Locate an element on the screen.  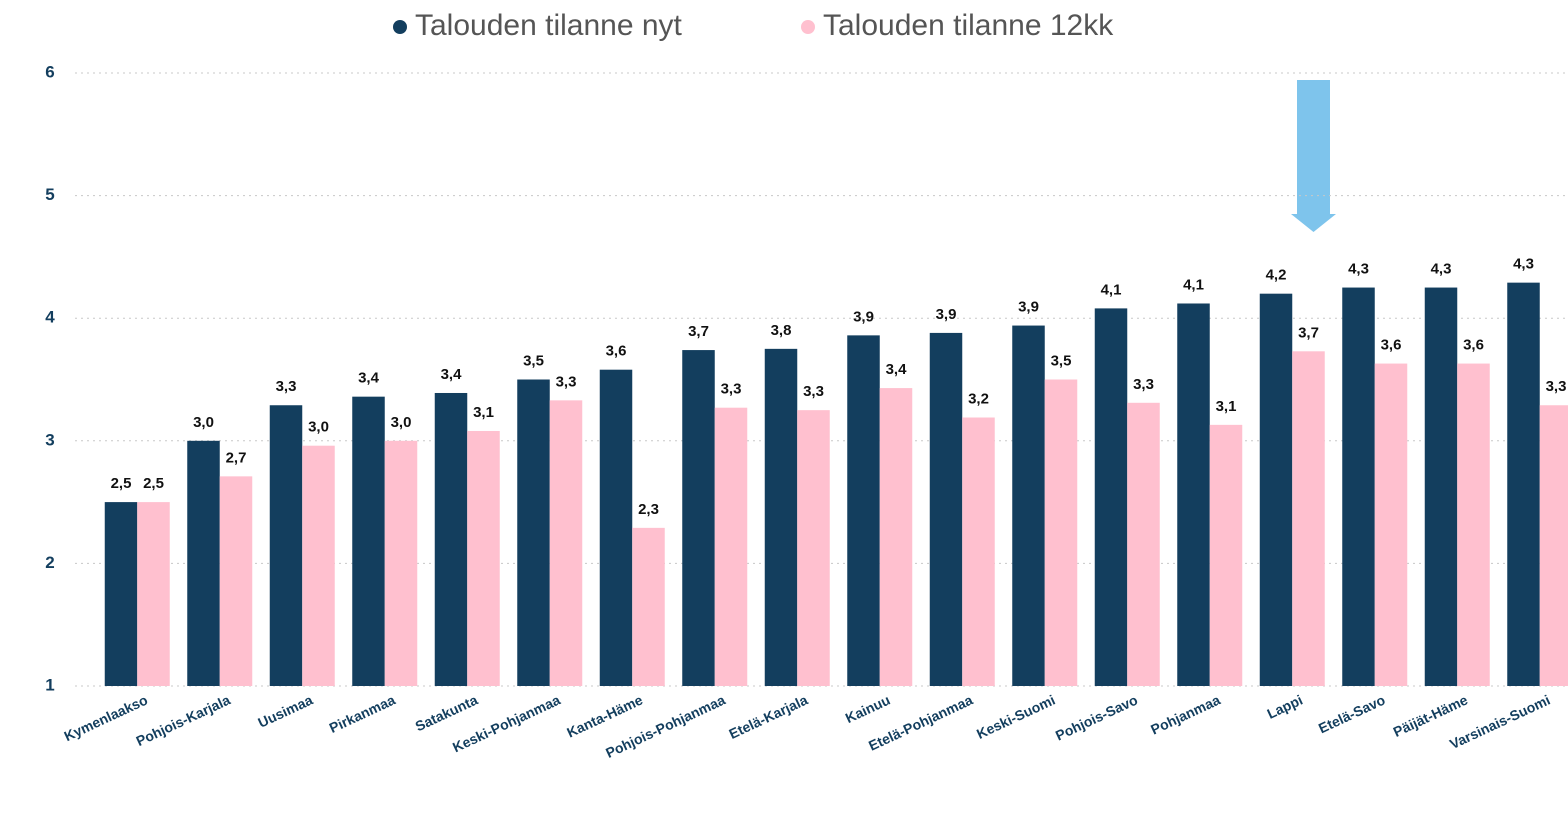
x-tick-label: Uusimaa is located at coordinates (285, 710).